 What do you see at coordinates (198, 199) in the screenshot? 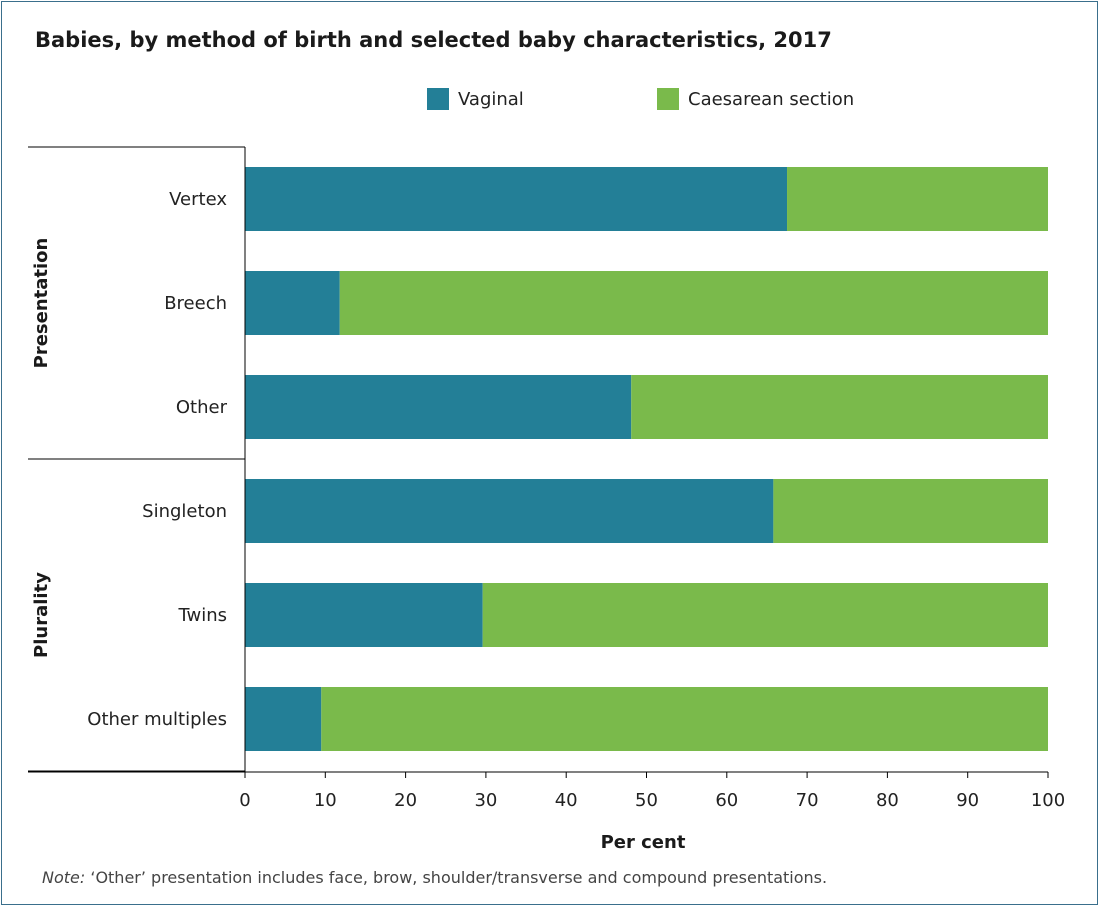
I see `category-label-vertex: Vertex` at bounding box center [198, 199].